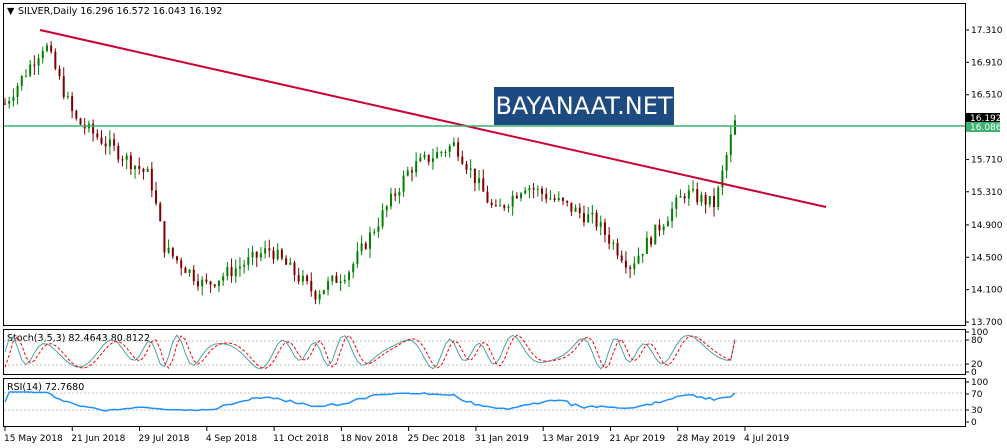 The image size is (1007, 448). What do you see at coordinates (33, 439) in the screenshot?
I see `time-tick-label: 15 May 2018` at bounding box center [33, 439].